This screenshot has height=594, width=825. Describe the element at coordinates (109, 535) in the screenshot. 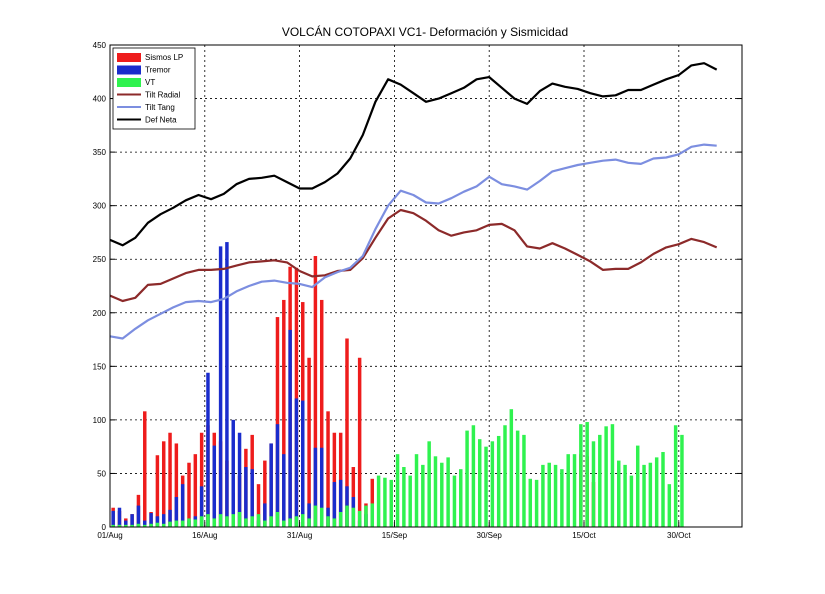

I see `x-tick-label: 01/Aug` at that location.